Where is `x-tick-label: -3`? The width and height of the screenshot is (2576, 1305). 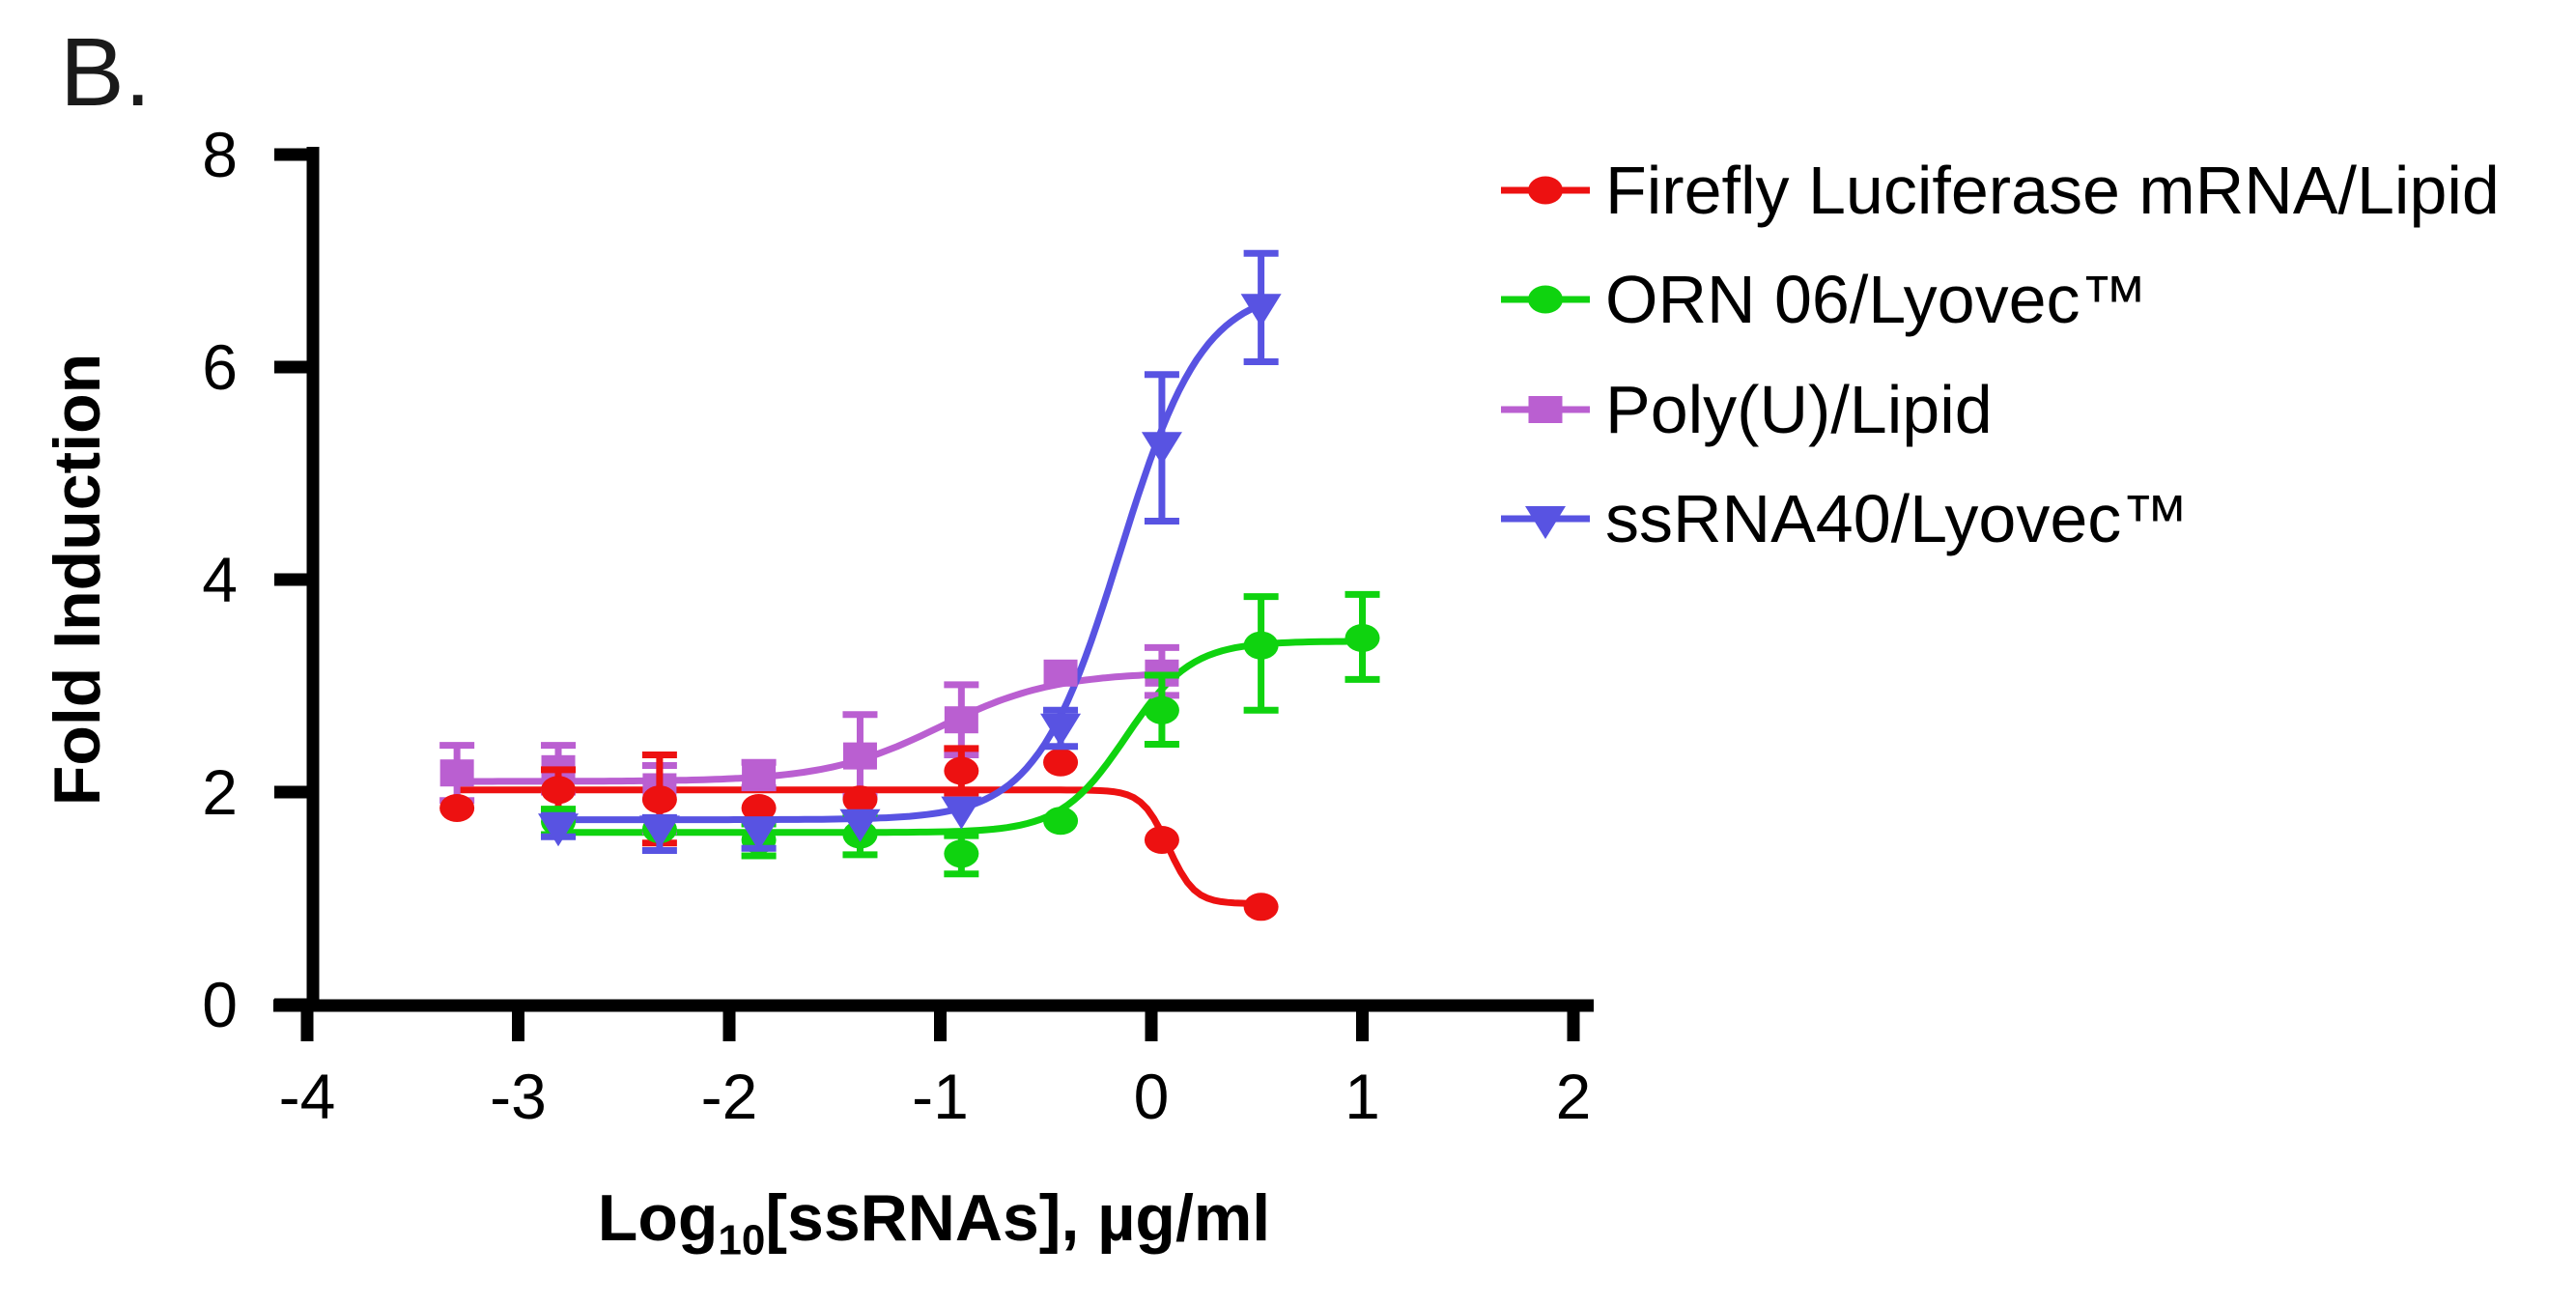
x-tick-label: -3 is located at coordinates (518, 1096).